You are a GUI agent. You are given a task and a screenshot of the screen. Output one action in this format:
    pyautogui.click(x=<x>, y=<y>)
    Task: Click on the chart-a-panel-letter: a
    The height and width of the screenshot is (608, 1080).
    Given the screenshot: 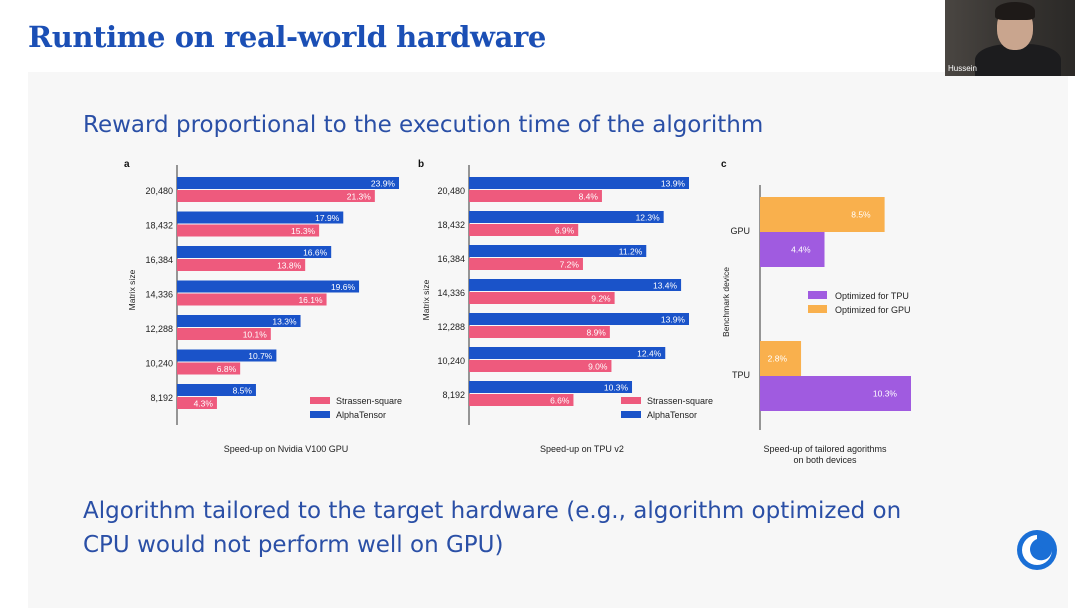 What is the action you would take?
    pyautogui.click(x=127, y=164)
    